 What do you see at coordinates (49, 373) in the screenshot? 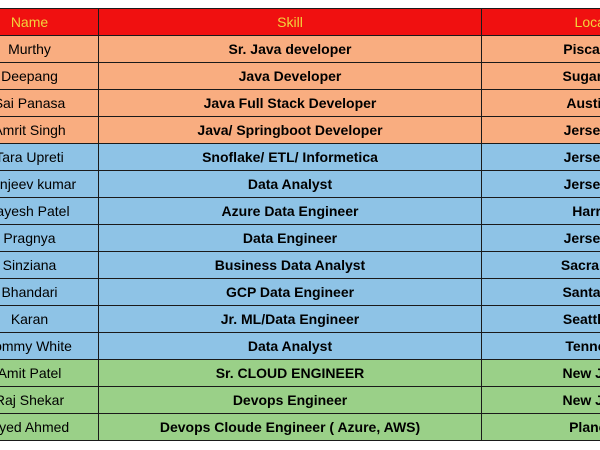
I see `cell-name: Amit Patel` at bounding box center [49, 373].